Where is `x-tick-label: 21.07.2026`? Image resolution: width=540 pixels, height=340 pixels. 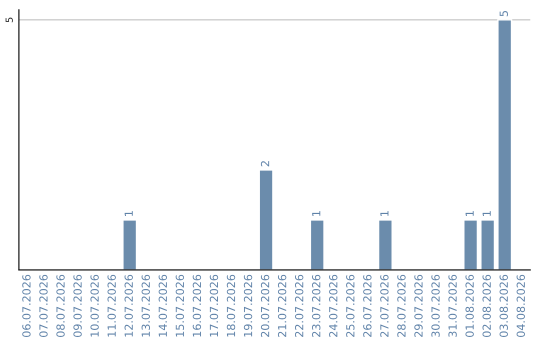
x-tick-label: 21.07.2026 is located at coordinates (282, 305).